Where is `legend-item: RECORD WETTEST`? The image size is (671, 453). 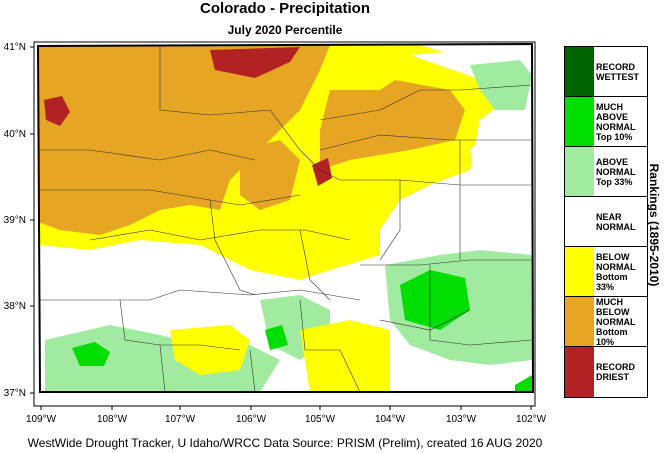
legend-item: RECORD WETTEST is located at coordinates (606, 72).